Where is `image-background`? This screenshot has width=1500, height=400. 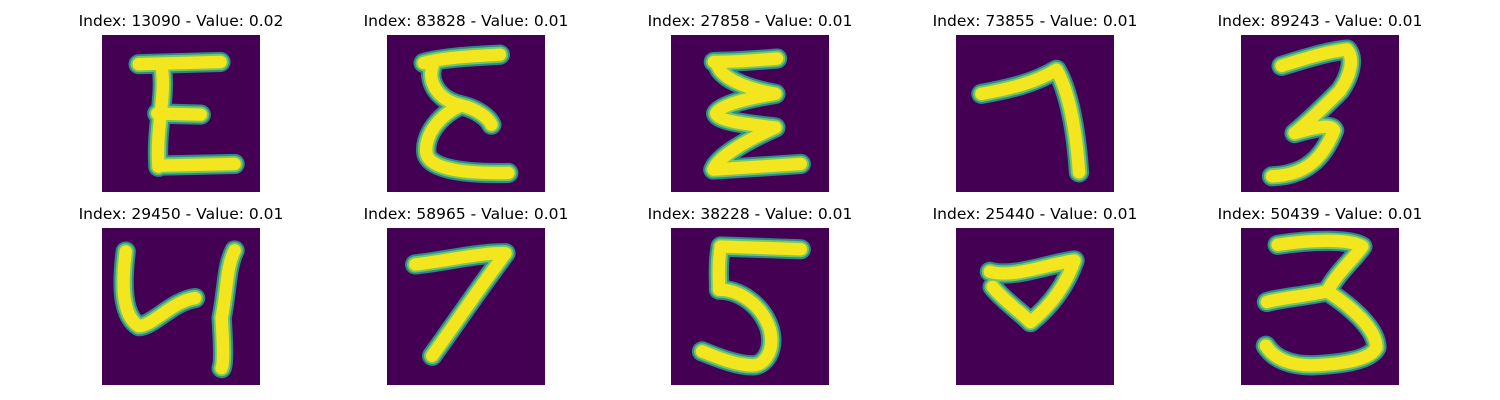
image-background is located at coordinates (1035, 113).